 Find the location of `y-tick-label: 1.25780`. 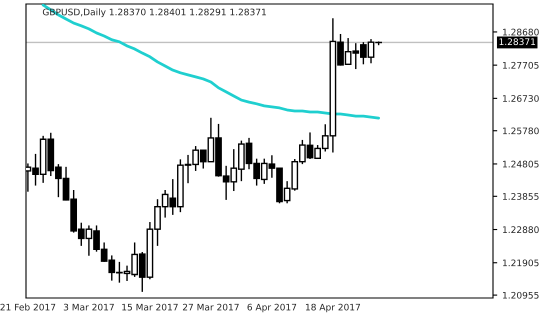

y-tick-label: 1.25780 is located at coordinates (521, 130).